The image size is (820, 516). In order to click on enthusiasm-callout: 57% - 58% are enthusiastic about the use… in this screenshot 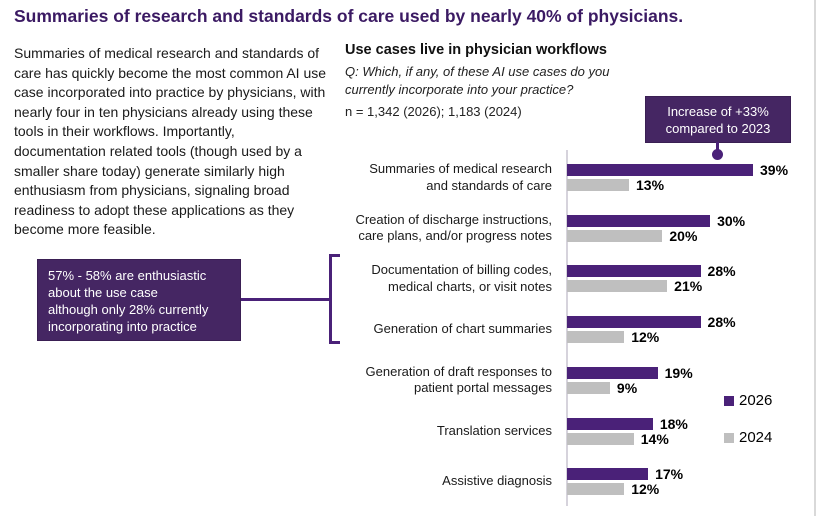, I will do `click(139, 300)`.